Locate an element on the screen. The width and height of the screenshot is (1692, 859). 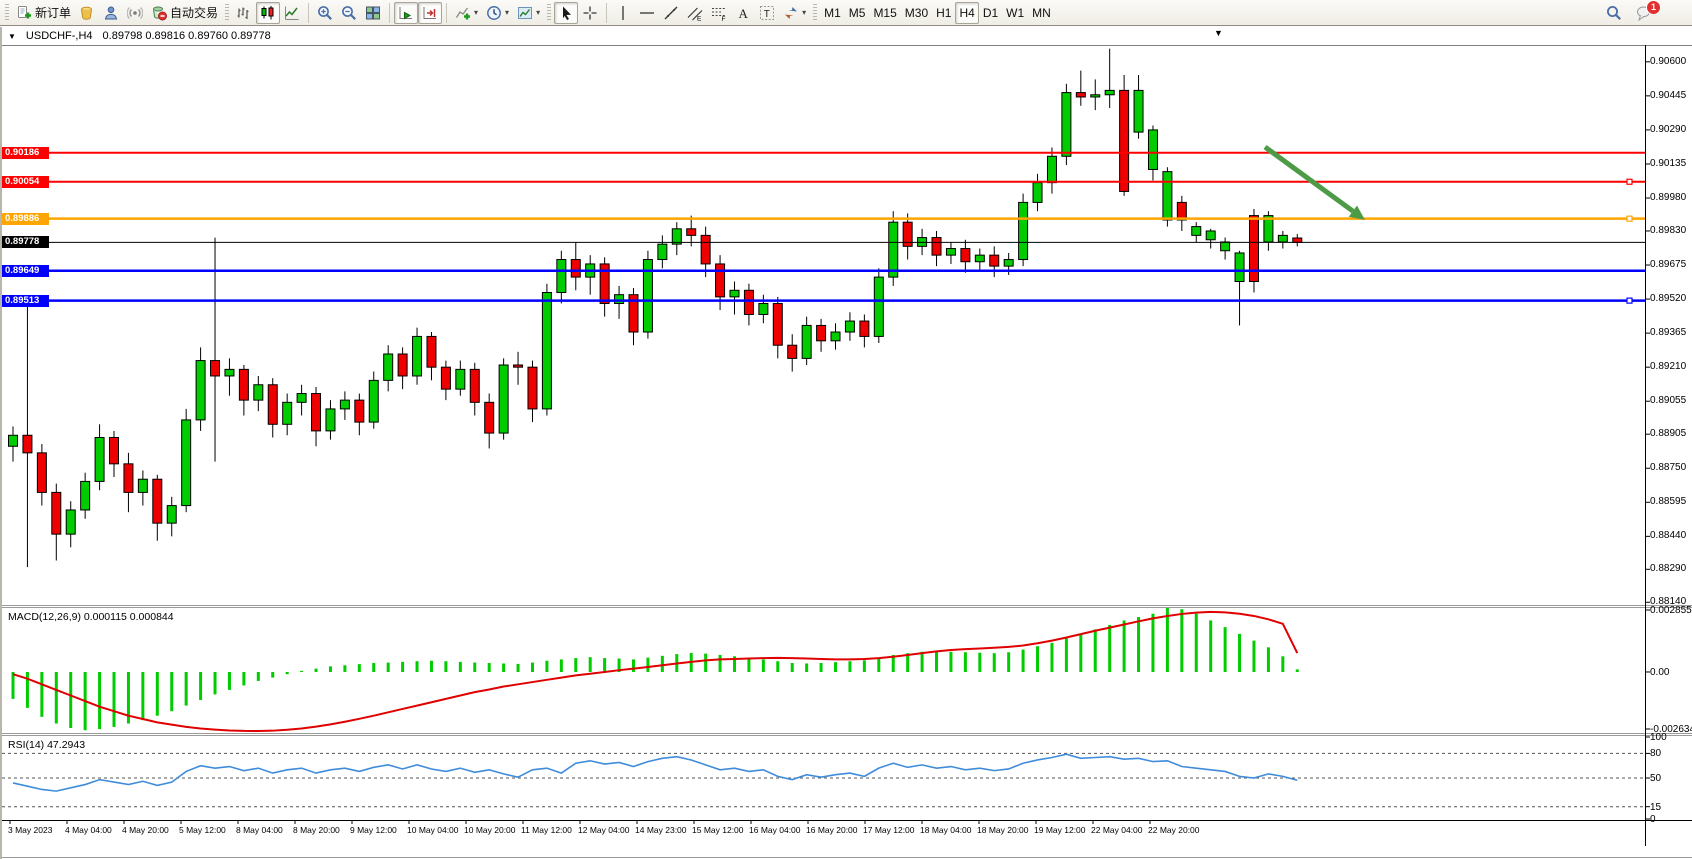
zoom-in-icon is located at coordinates (325, 13).